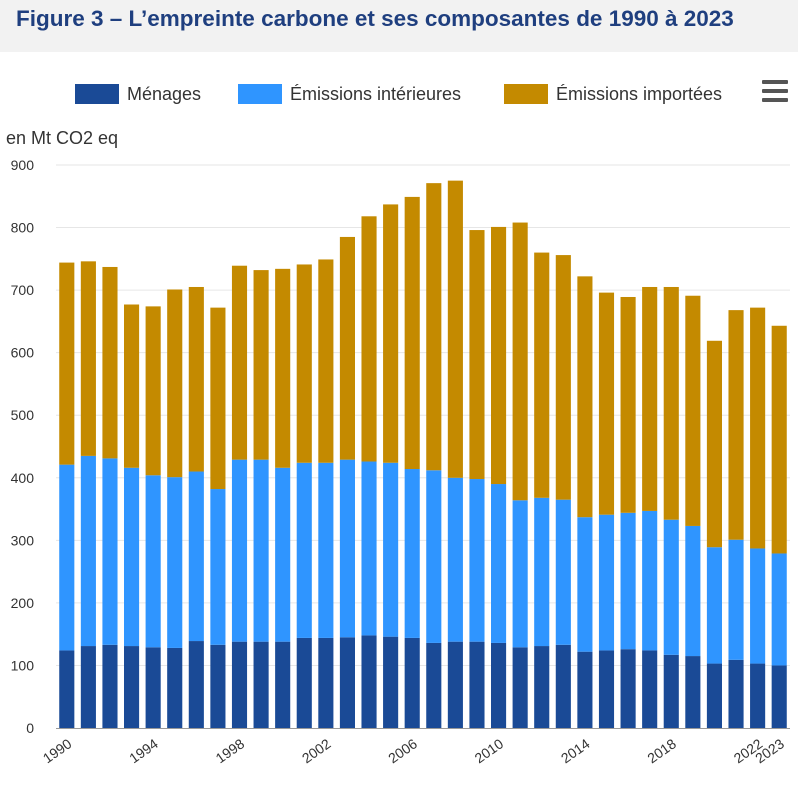  What do you see at coordinates (304, 682) in the screenshot?
I see `bar-menages-2001` at bounding box center [304, 682].